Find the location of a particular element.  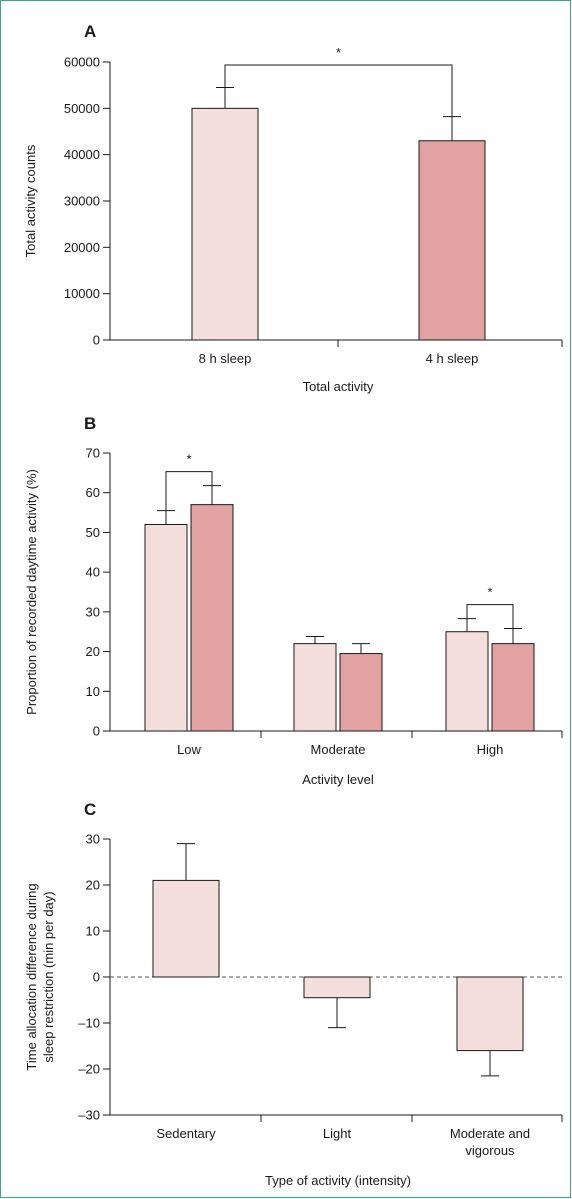

panel-a-x-axis-title: Total activity is located at coordinates (338, 386).